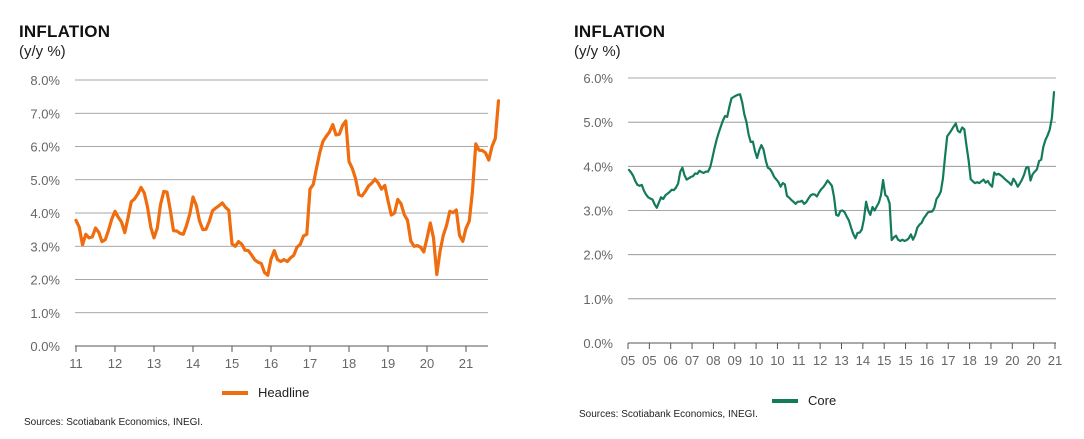 The image size is (1084, 439). Describe the element at coordinates (45, 80) in the screenshot. I see `y-tick-label: 8.0%` at that location.